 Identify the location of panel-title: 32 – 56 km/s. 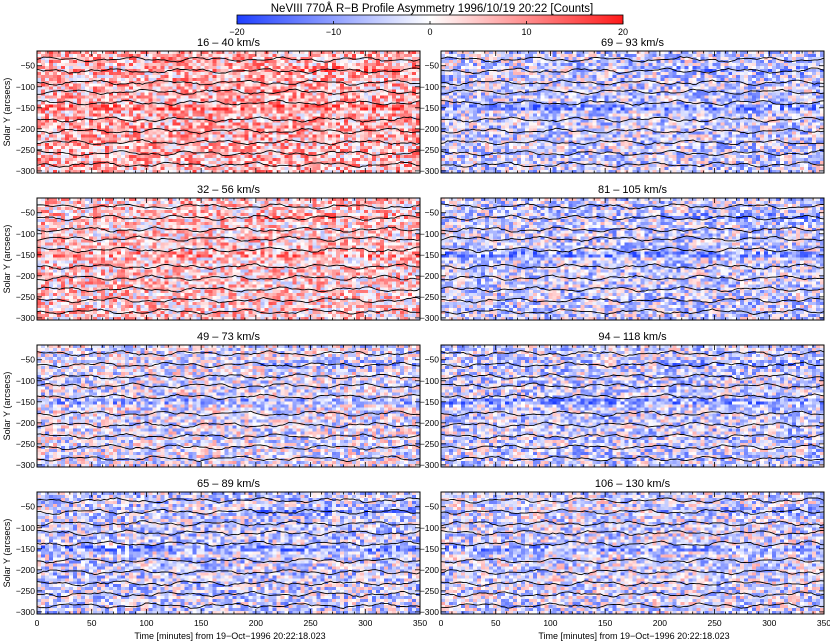
(228, 190).